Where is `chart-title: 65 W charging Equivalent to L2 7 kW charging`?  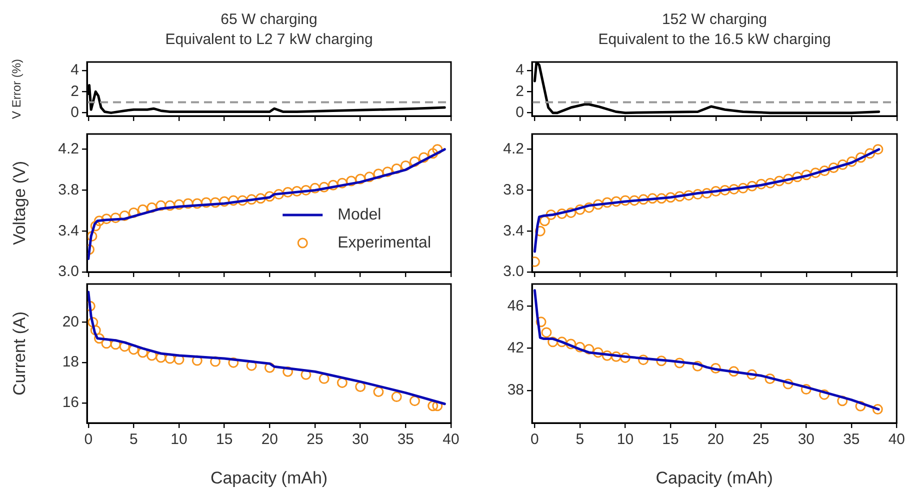 chart-title: 65 W charging Equivalent to L2 7 kW charging is located at coordinates (269, 29).